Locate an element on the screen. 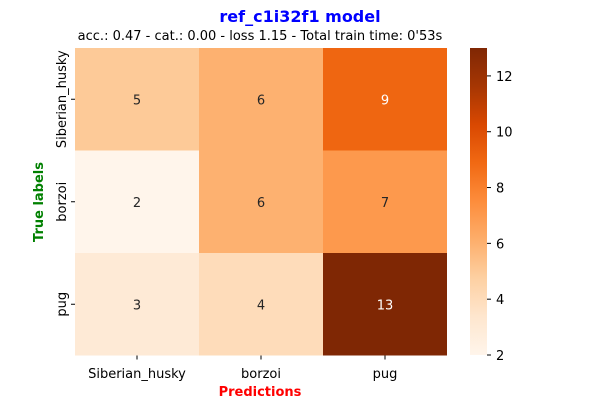 This screenshot has height=400, width=600. cell-value-label: 4 is located at coordinates (261, 305).